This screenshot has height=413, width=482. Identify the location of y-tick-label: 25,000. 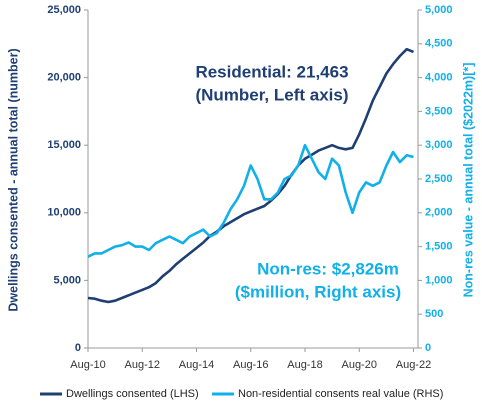
(64, 10).